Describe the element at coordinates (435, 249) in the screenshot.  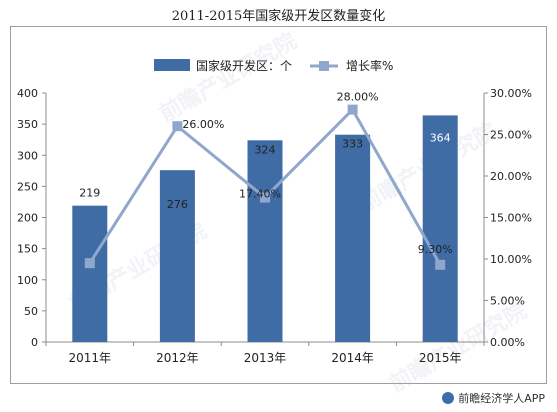
I see `line-data-label: 9.30%` at that location.